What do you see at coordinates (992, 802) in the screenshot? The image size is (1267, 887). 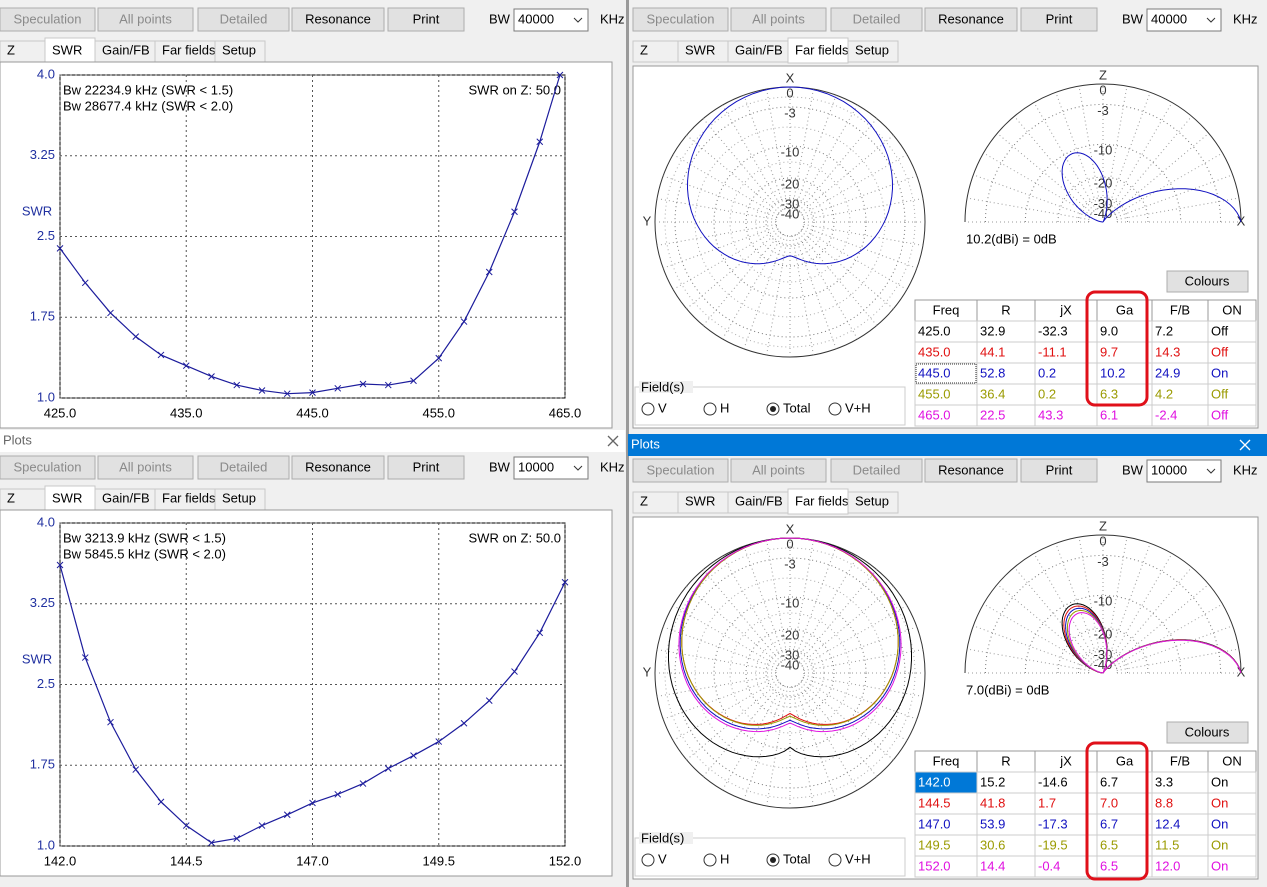 I see `table-value: 41.8` at bounding box center [992, 802].